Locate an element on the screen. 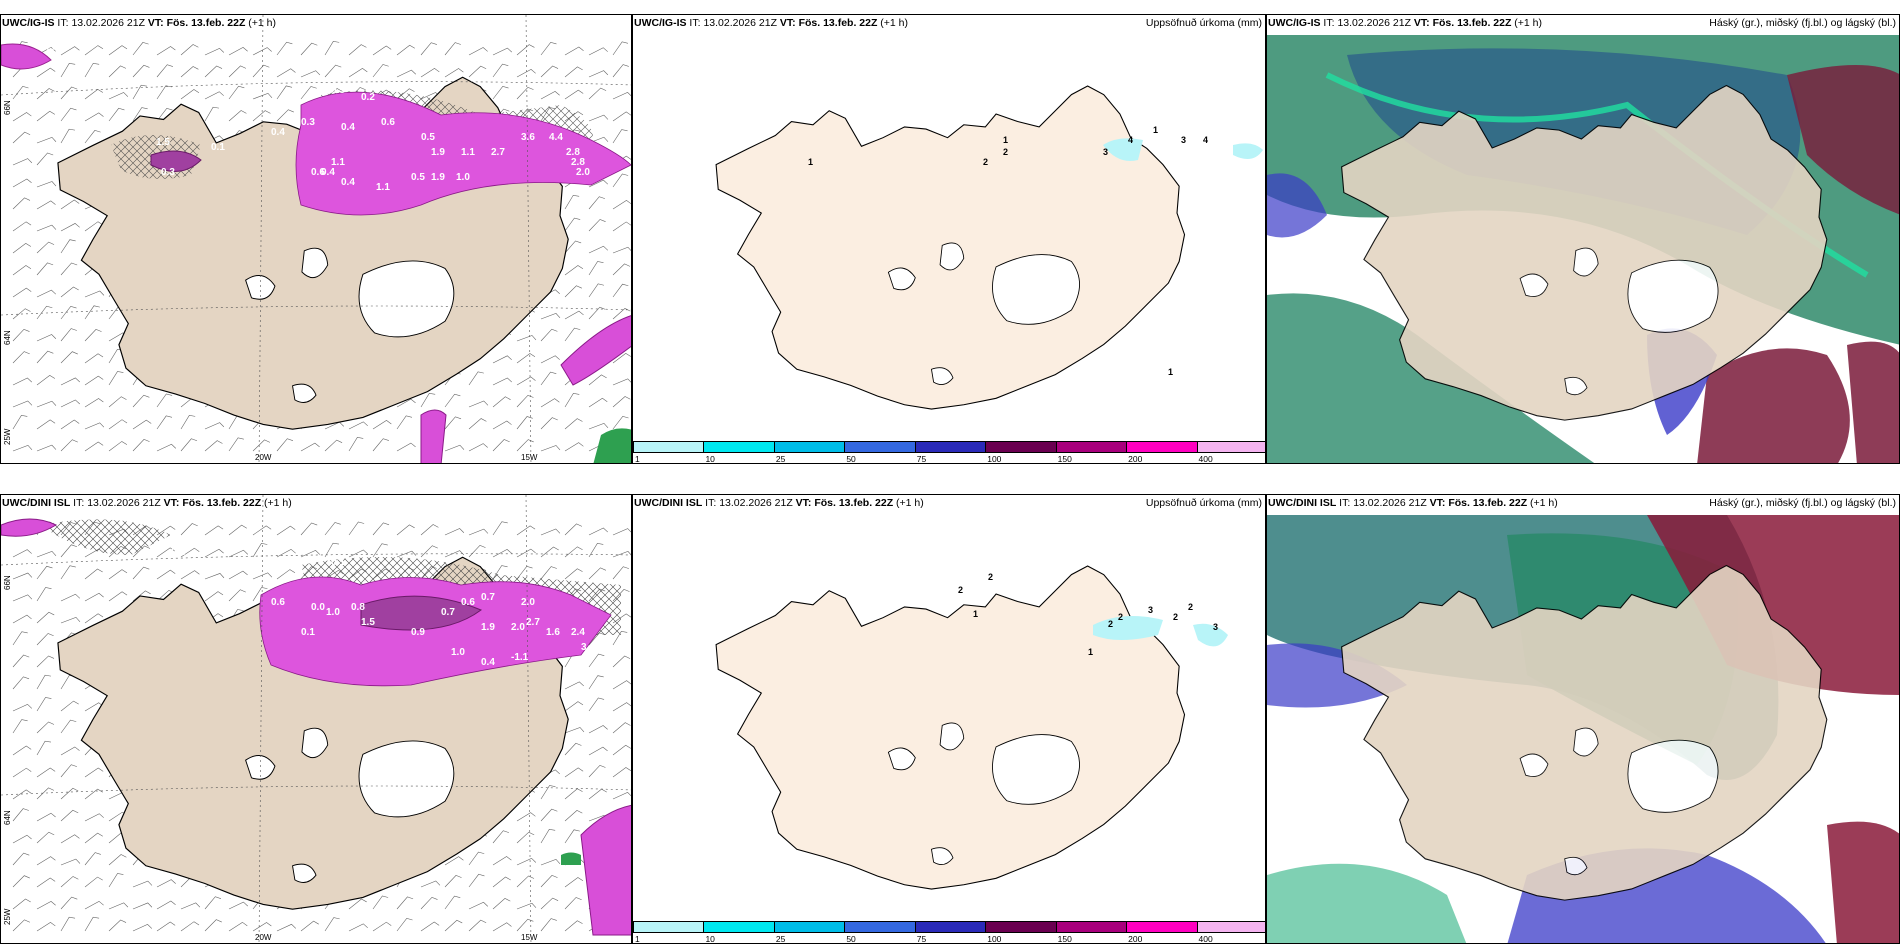  legend-label: 1 is located at coordinates (637, 459).